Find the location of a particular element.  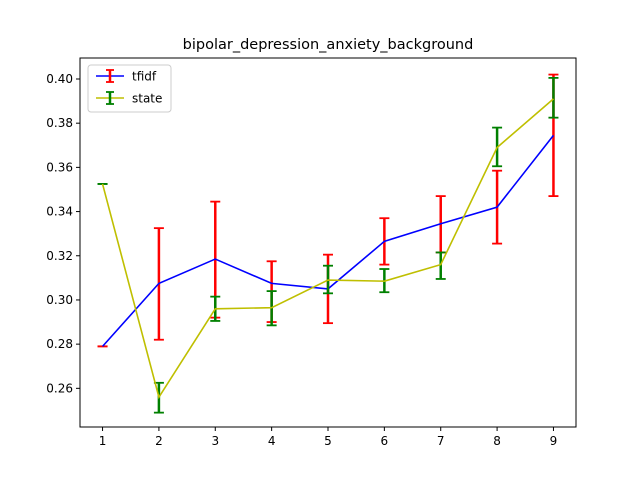

legend-label-state: state is located at coordinates (147, 99).